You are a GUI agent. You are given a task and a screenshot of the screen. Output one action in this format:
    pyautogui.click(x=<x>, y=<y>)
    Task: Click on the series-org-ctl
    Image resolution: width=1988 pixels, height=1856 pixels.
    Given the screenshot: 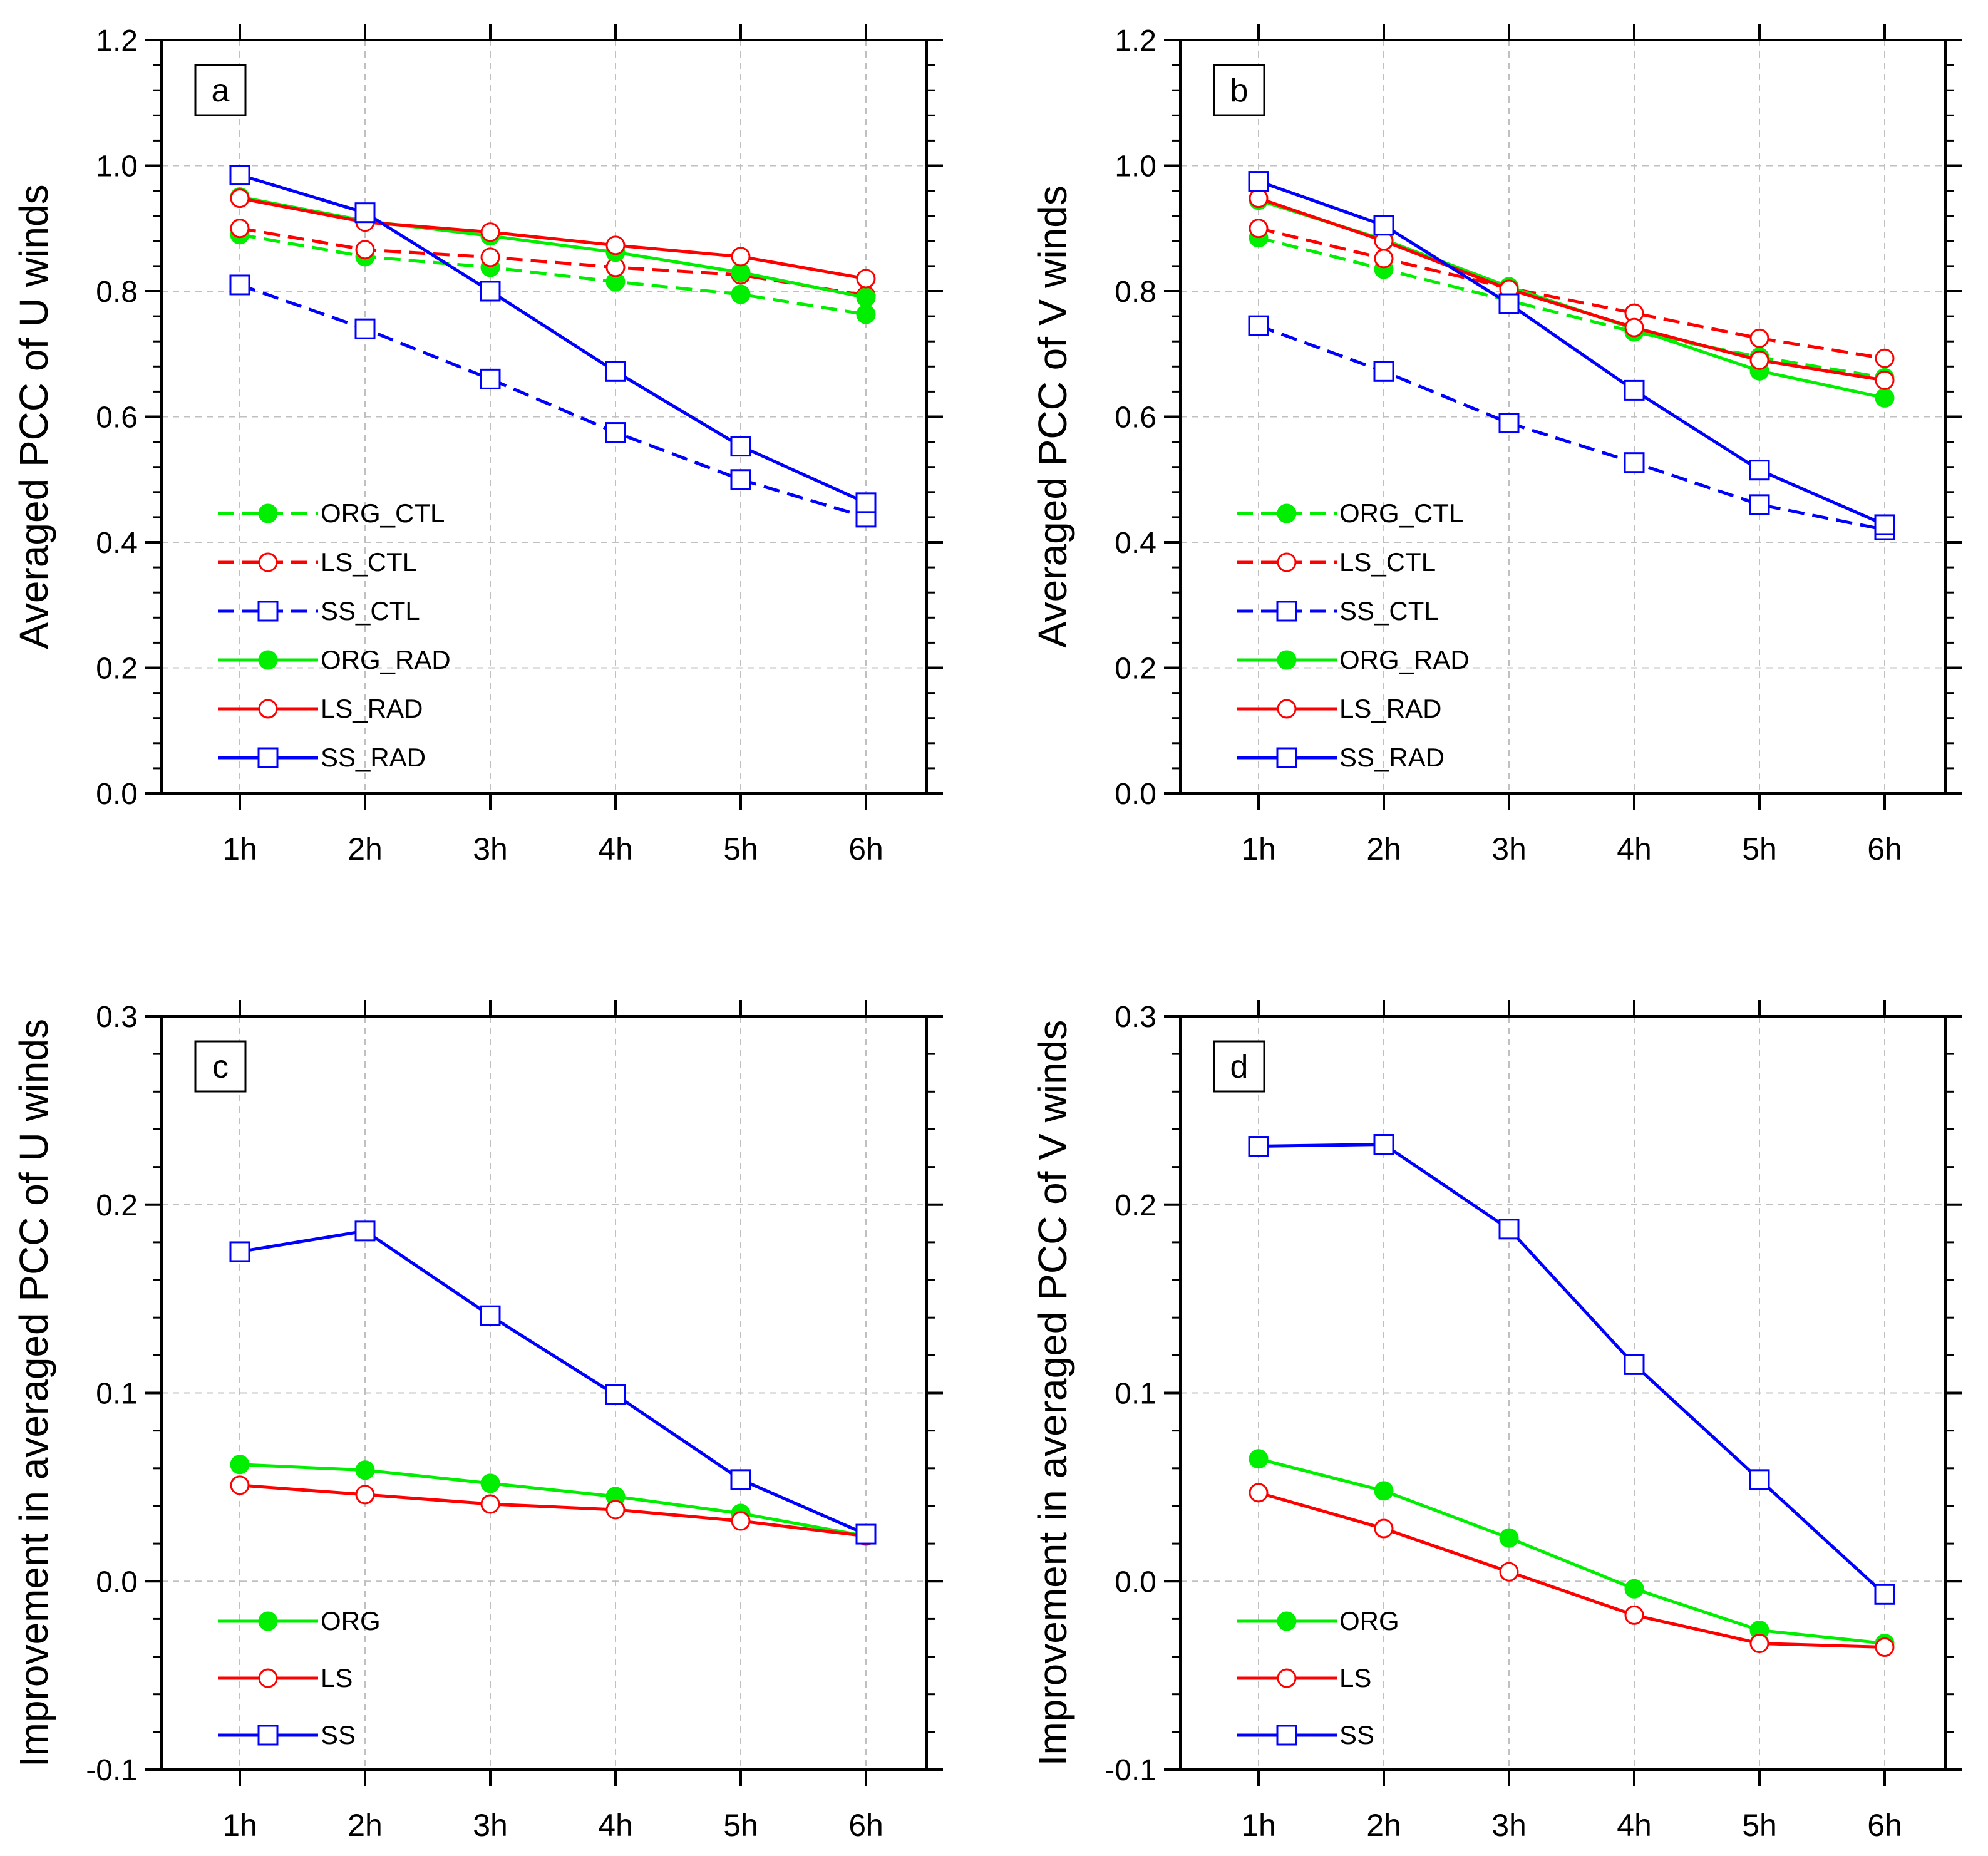 What is the action you would take?
    pyautogui.click(x=553, y=274)
    